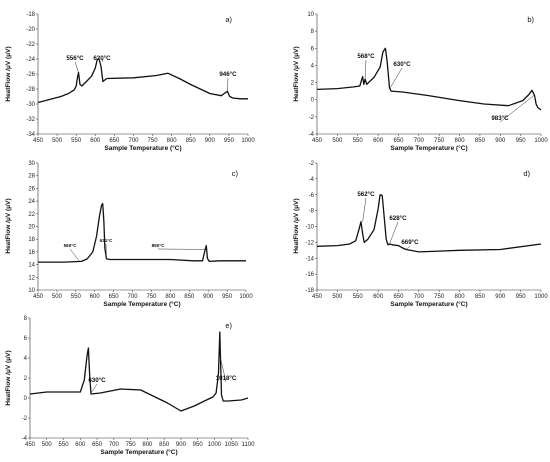 This screenshot has height=462, width=550. What do you see at coordinates (309, 259) in the screenshot?
I see `y-tick-label: -14` at bounding box center [309, 259].